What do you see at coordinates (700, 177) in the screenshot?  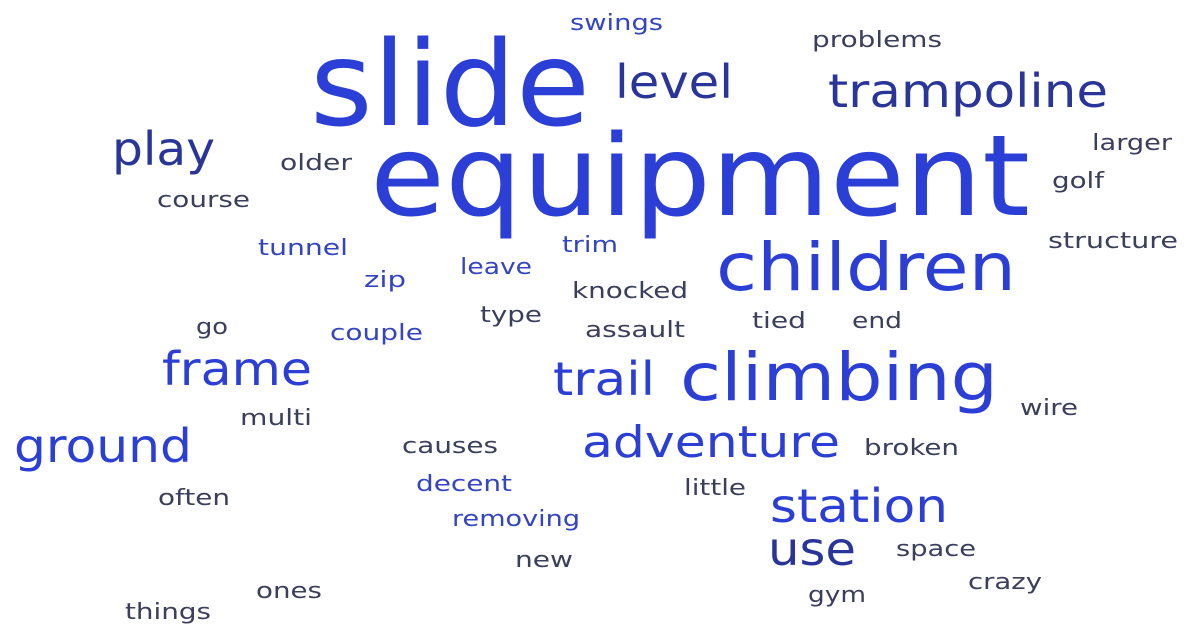 I see `word: equipment` at bounding box center [700, 177].